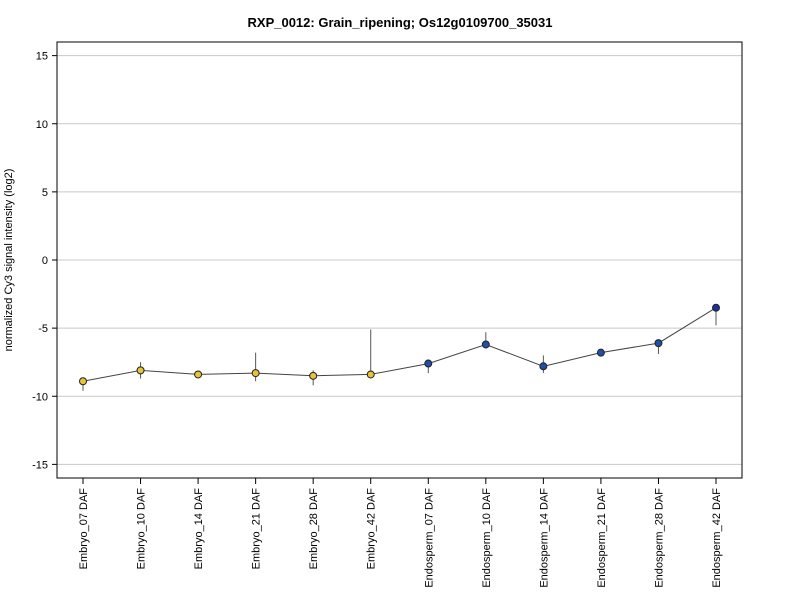 The image size is (800, 600). Describe the element at coordinates (40, 397) in the screenshot. I see `y-tick-label: -10` at that location.